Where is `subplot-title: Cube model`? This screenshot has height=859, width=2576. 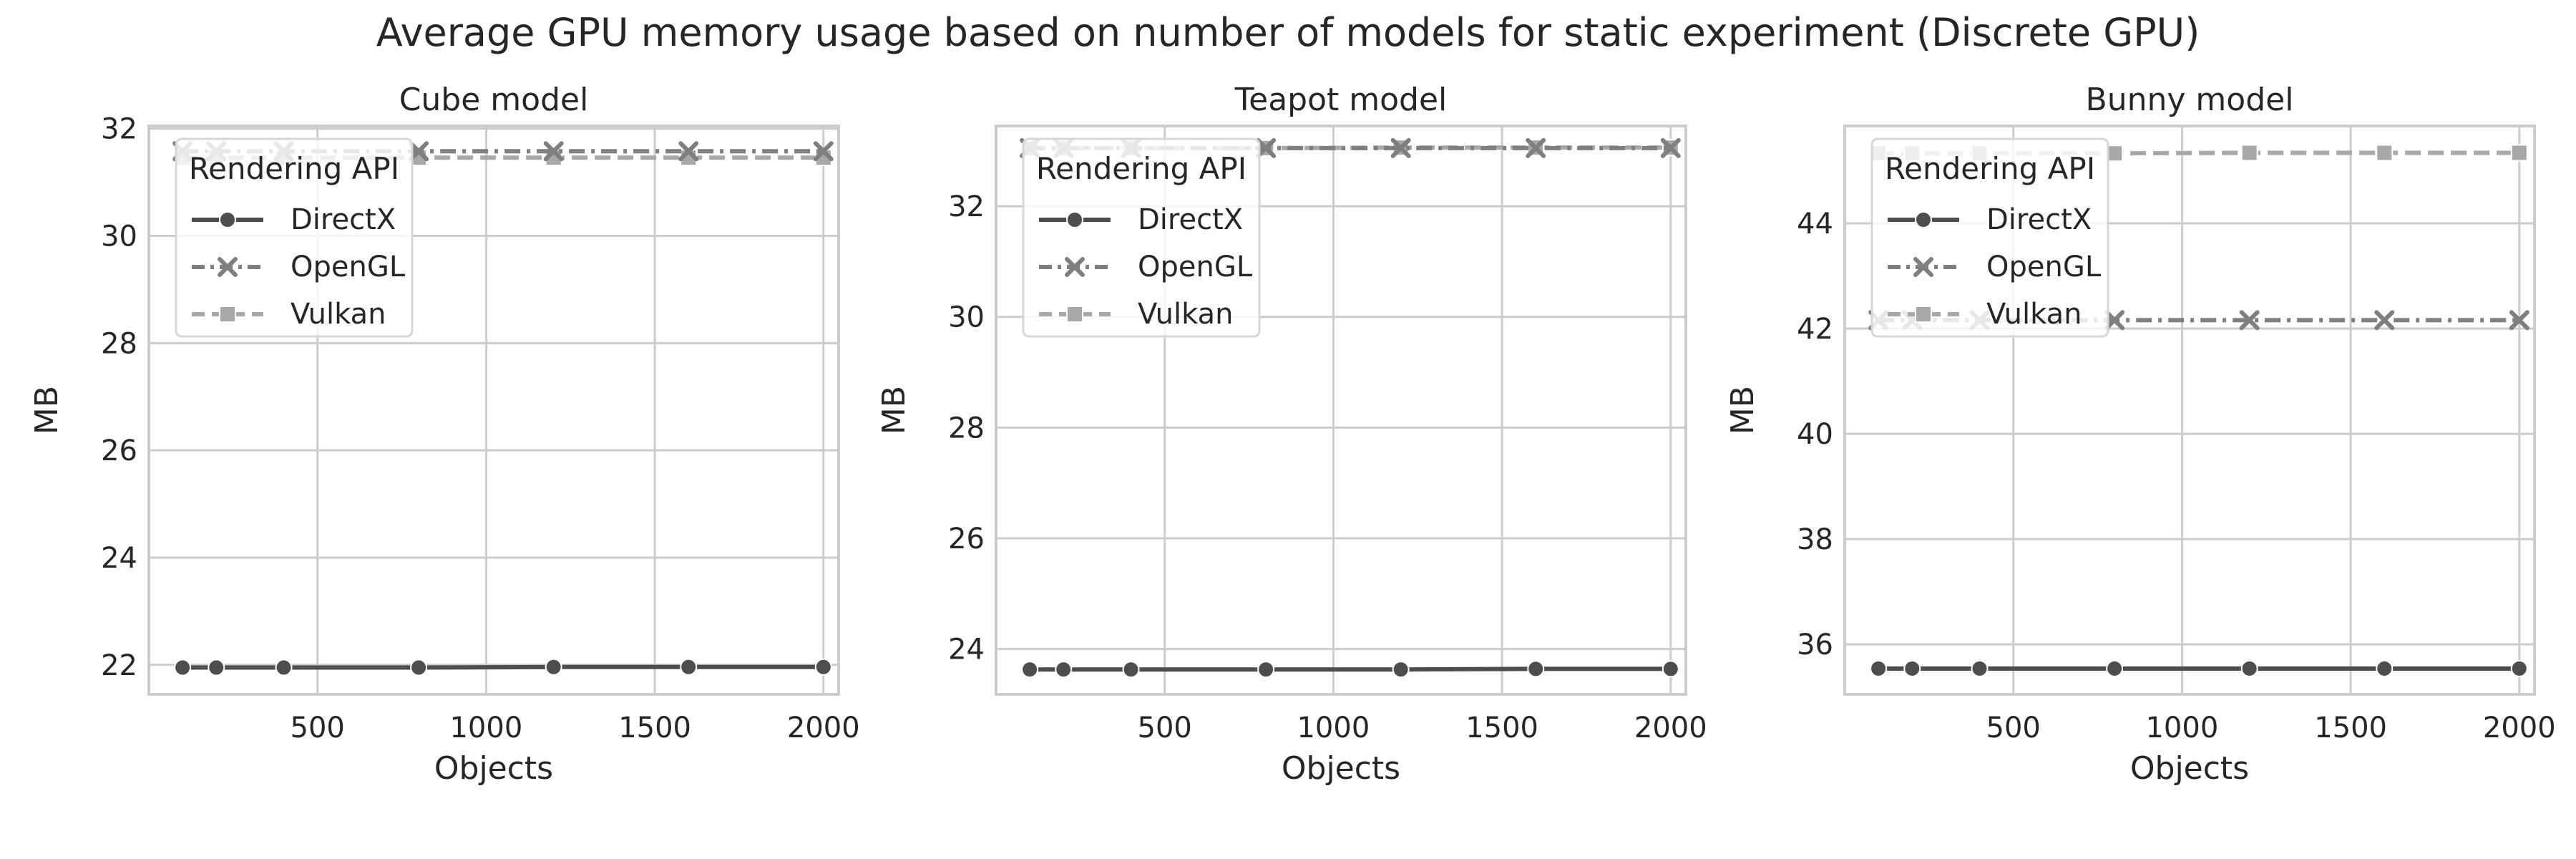 subplot-title: Cube model is located at coordinates (494, 100).